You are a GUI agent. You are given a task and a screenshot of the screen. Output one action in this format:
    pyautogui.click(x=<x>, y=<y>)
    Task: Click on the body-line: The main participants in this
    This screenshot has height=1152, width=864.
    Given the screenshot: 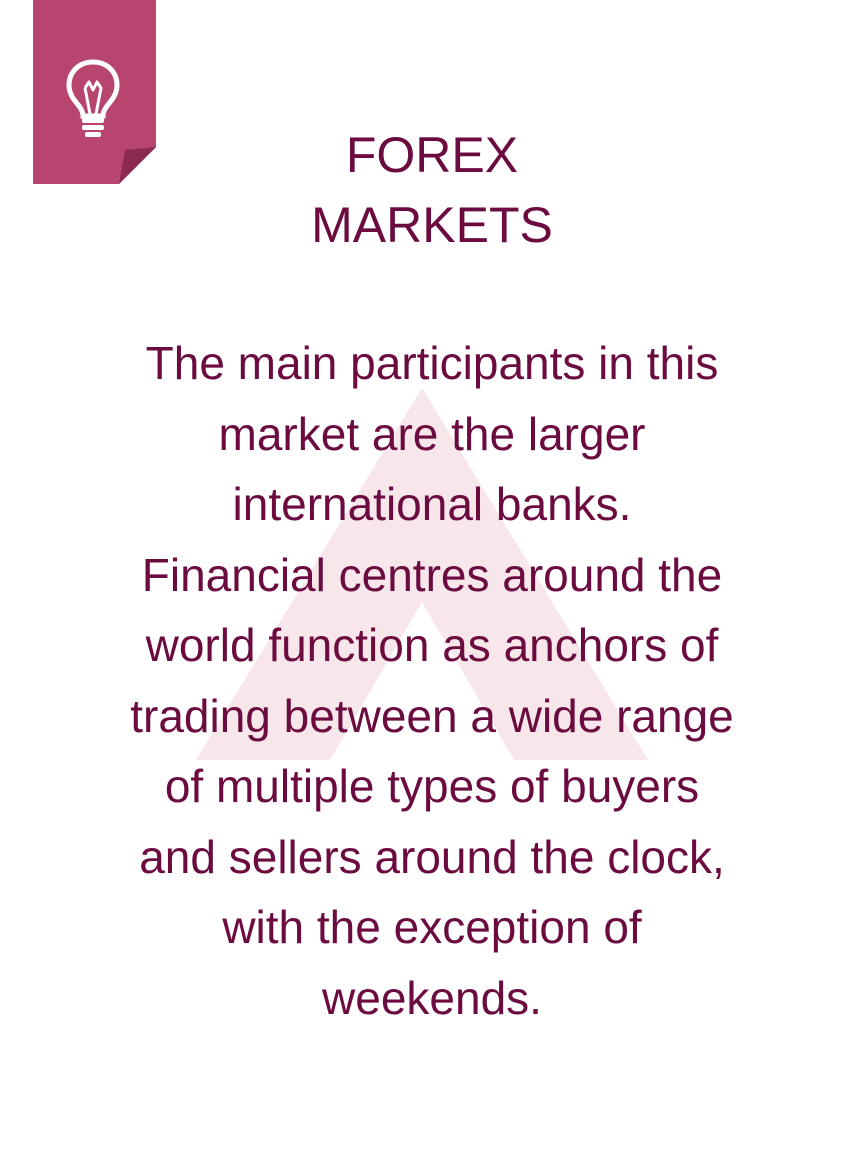 What is the action you would take?
    pyautogui.click(x=432, y=363)
    